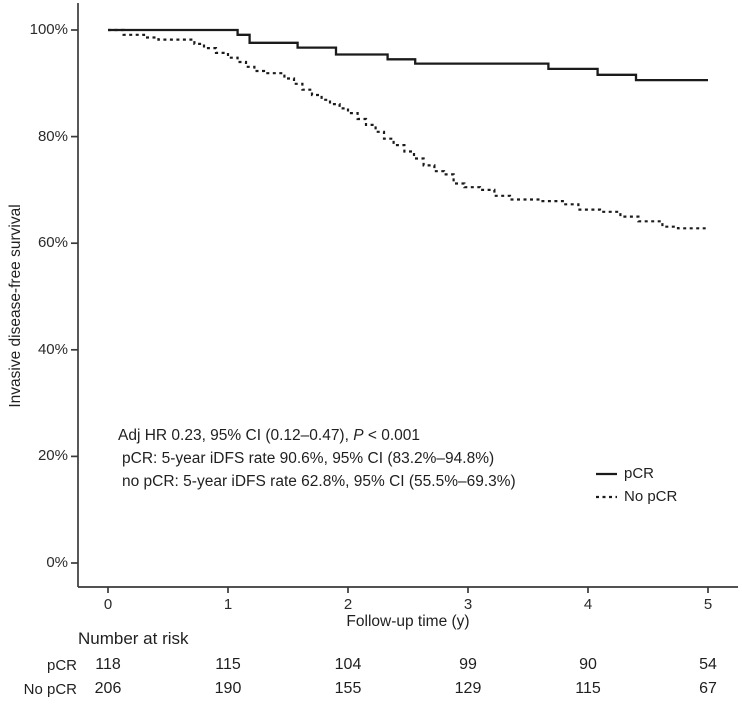  Describe the element at coordinates (408, 55) in the screenshot. I see `pcr-curve` at that location.